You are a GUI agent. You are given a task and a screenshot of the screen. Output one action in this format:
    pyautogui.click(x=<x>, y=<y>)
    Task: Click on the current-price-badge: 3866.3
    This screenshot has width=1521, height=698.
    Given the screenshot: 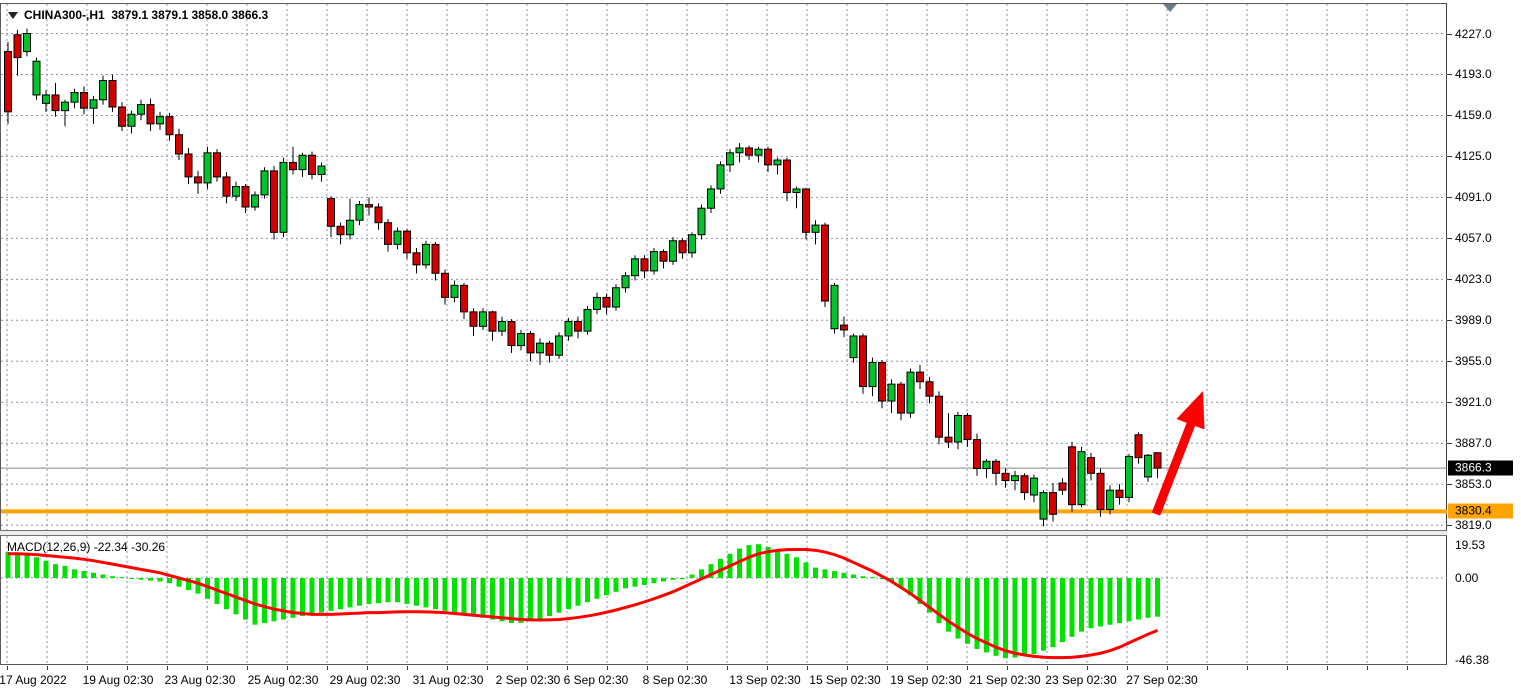 What is the action you would take?
    pyautogui.click(x=1480, y=468)
    